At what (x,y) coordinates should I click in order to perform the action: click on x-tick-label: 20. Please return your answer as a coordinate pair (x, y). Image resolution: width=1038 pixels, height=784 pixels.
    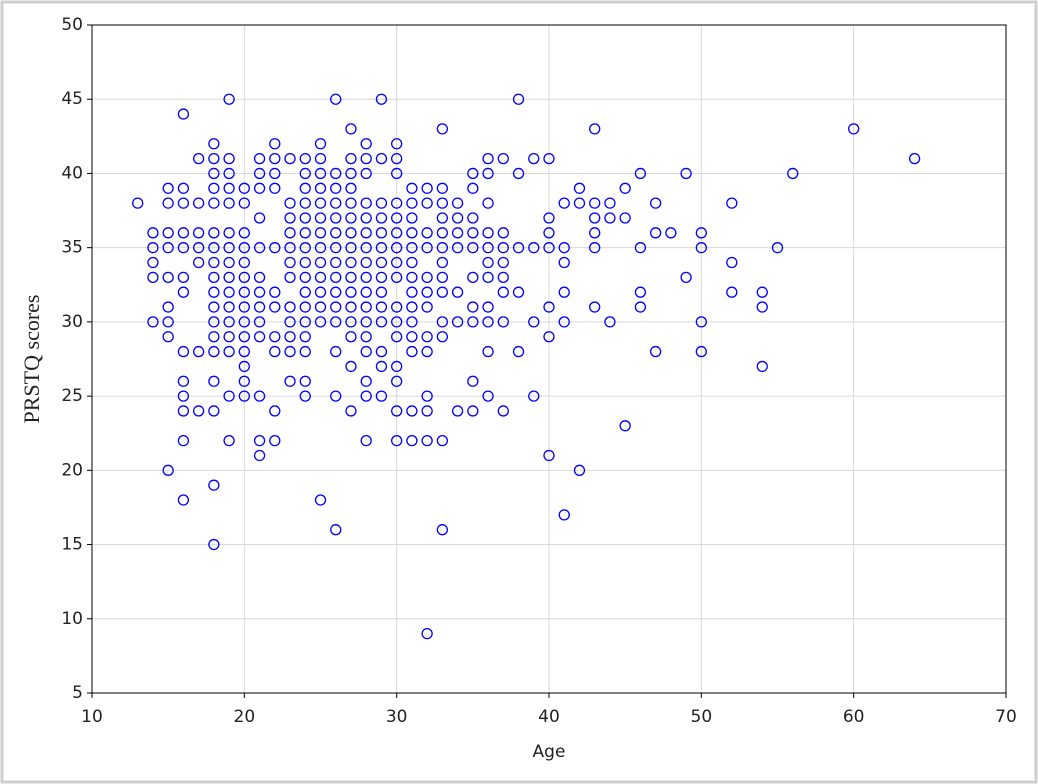
    Looking at the image, I should click on (245, 717).